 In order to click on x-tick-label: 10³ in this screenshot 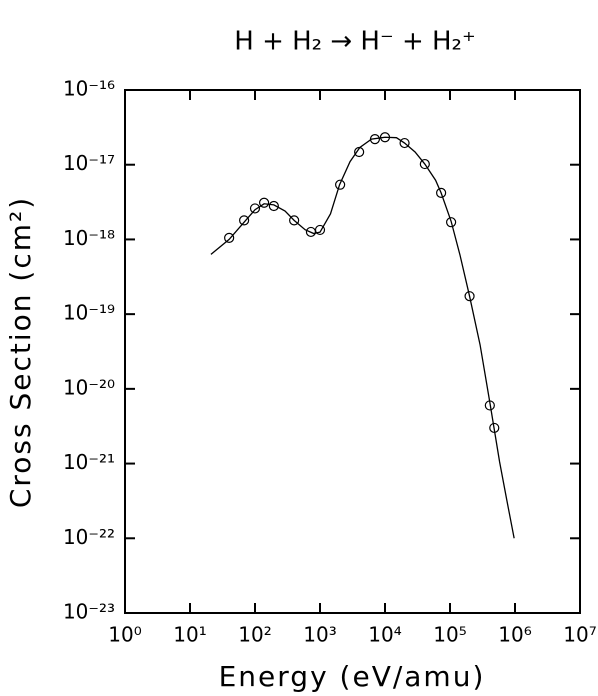, I will do `click(319, 635)`.